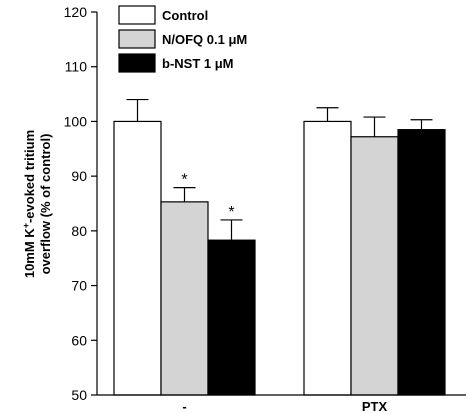 The image size is (472, 414). Describe the element at coordinates (76, 12) in the screenshot. I see `y-tick-label-120: 120` at that location.